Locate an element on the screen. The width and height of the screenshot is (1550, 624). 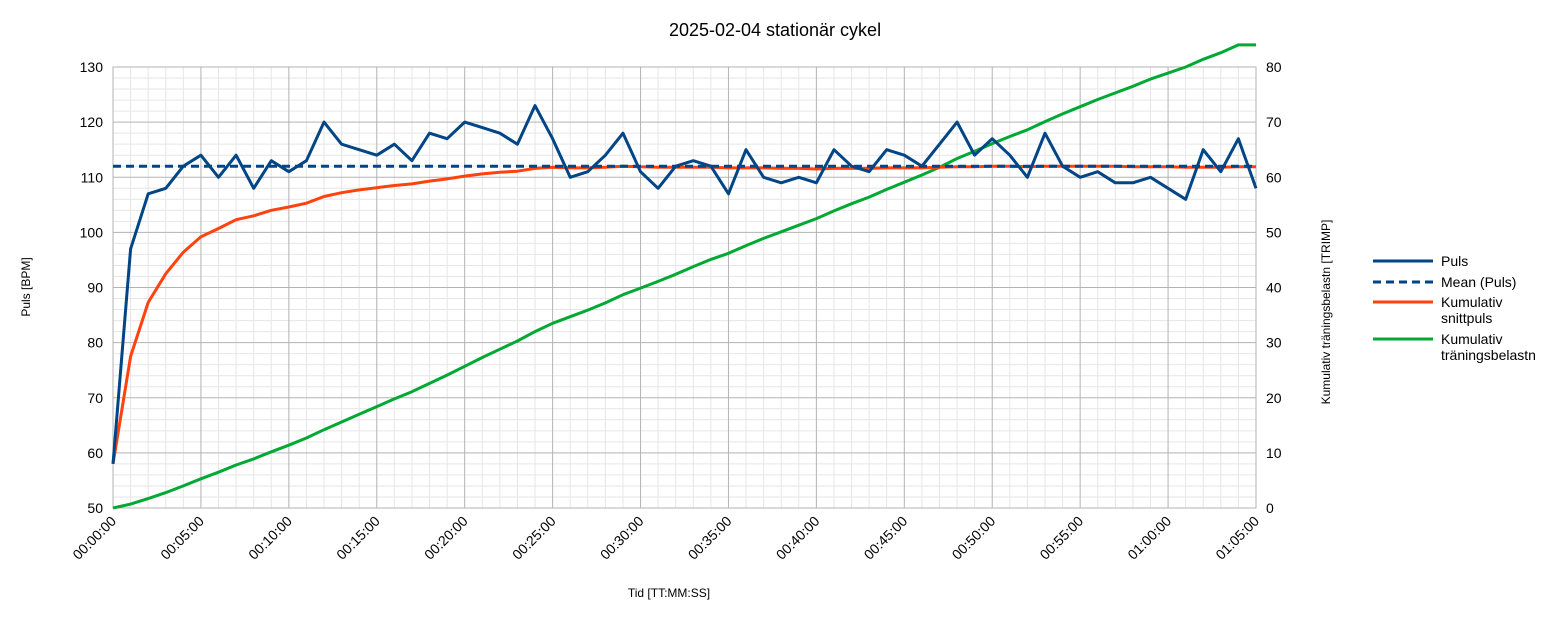
y2-axis-label: Kumulativ träningsbelastn [TRIMP] is located at coordinates (1326, 312).